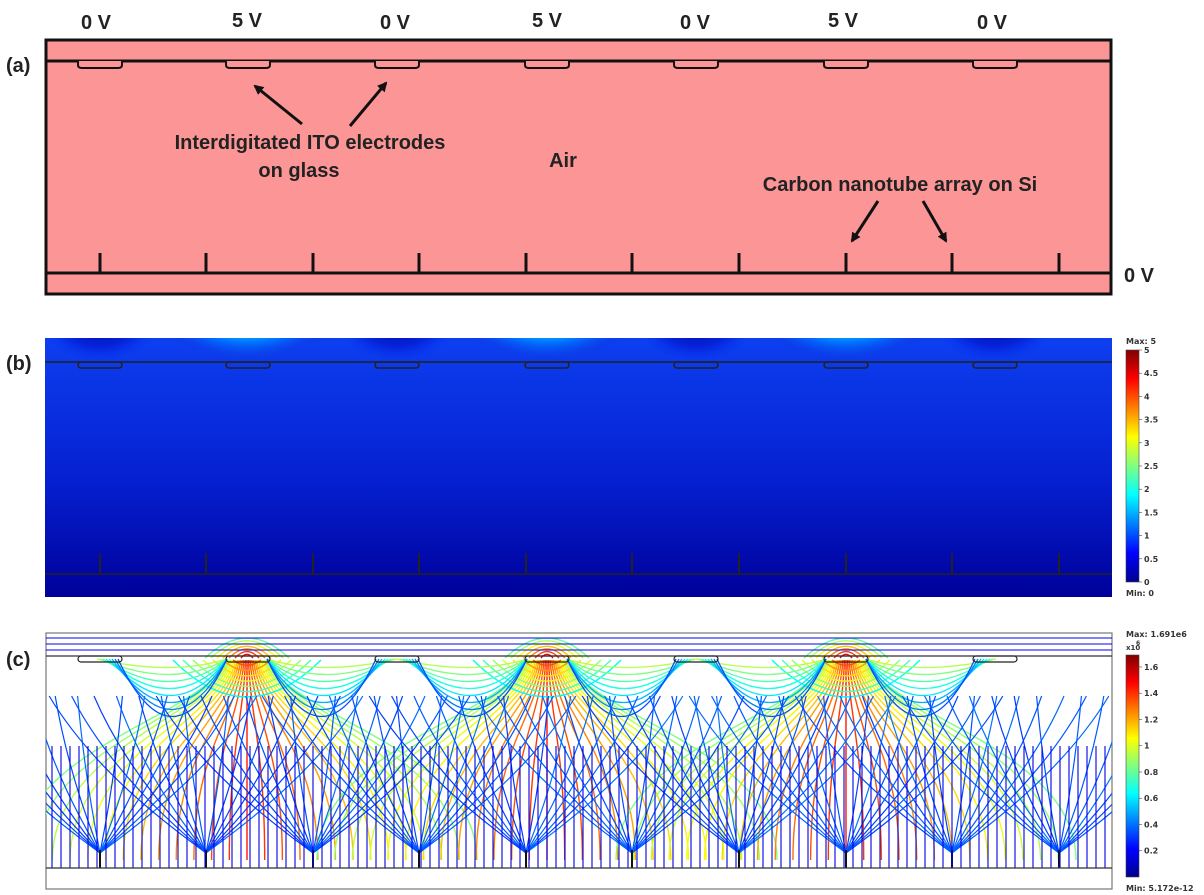 The width and height of the screenshot is (1204, 895). What do you see at coordinates (1147, 489) in the screenshot?
I see `colorbar-b-tick-label: 2` at bounding box center [1147, 489].